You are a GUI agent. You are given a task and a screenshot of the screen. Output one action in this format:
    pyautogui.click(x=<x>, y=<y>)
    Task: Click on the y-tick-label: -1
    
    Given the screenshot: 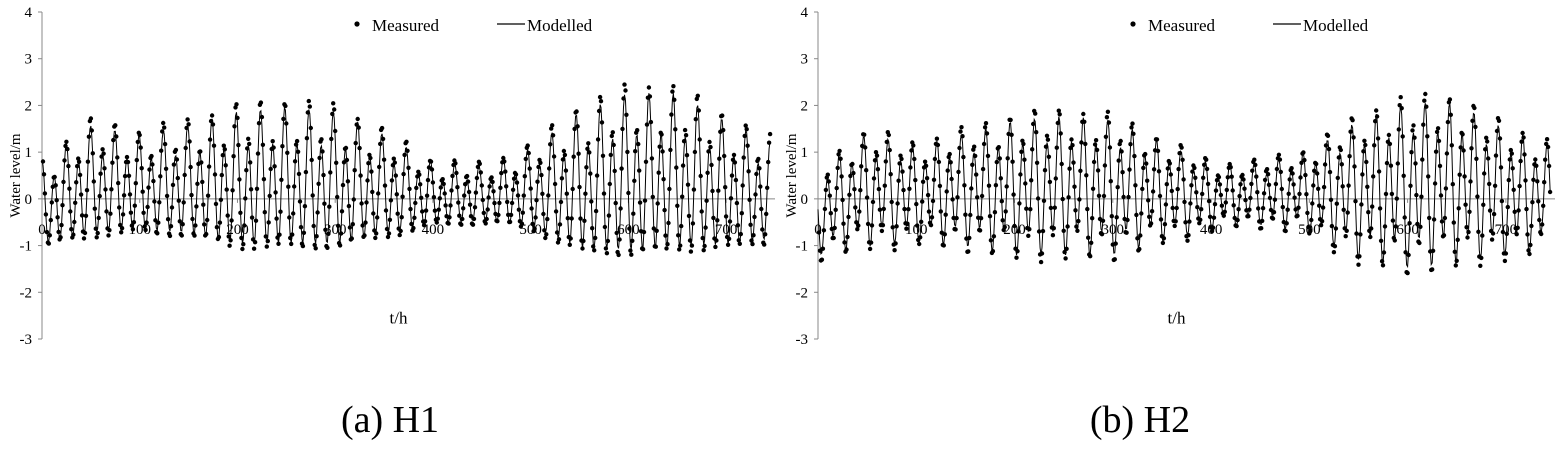 What is the action you would take?
    pyautogui.click(x=26, y=247)
    